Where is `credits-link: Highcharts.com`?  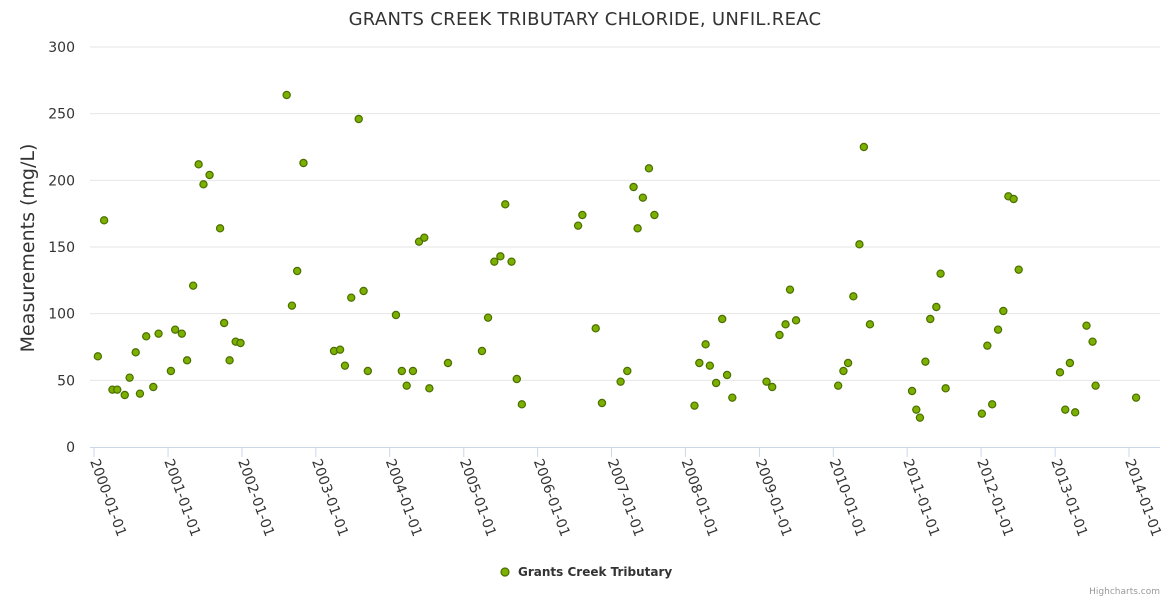 credits-link: Highcharts.com is located at coordinates (1124, 592).